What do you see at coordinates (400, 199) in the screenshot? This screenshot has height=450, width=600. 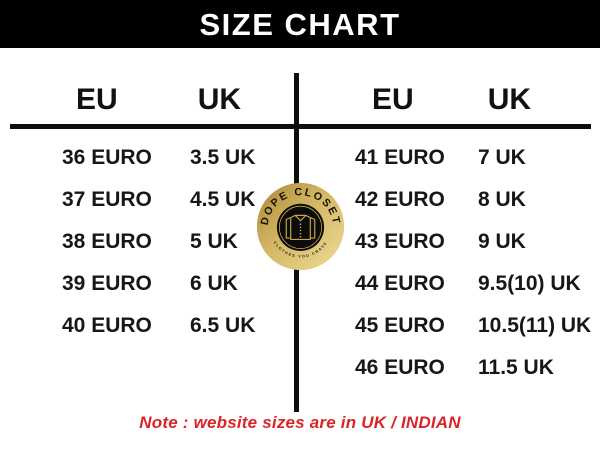 I see `eu-size: 42 EURO` at bounding box center [400, 199].